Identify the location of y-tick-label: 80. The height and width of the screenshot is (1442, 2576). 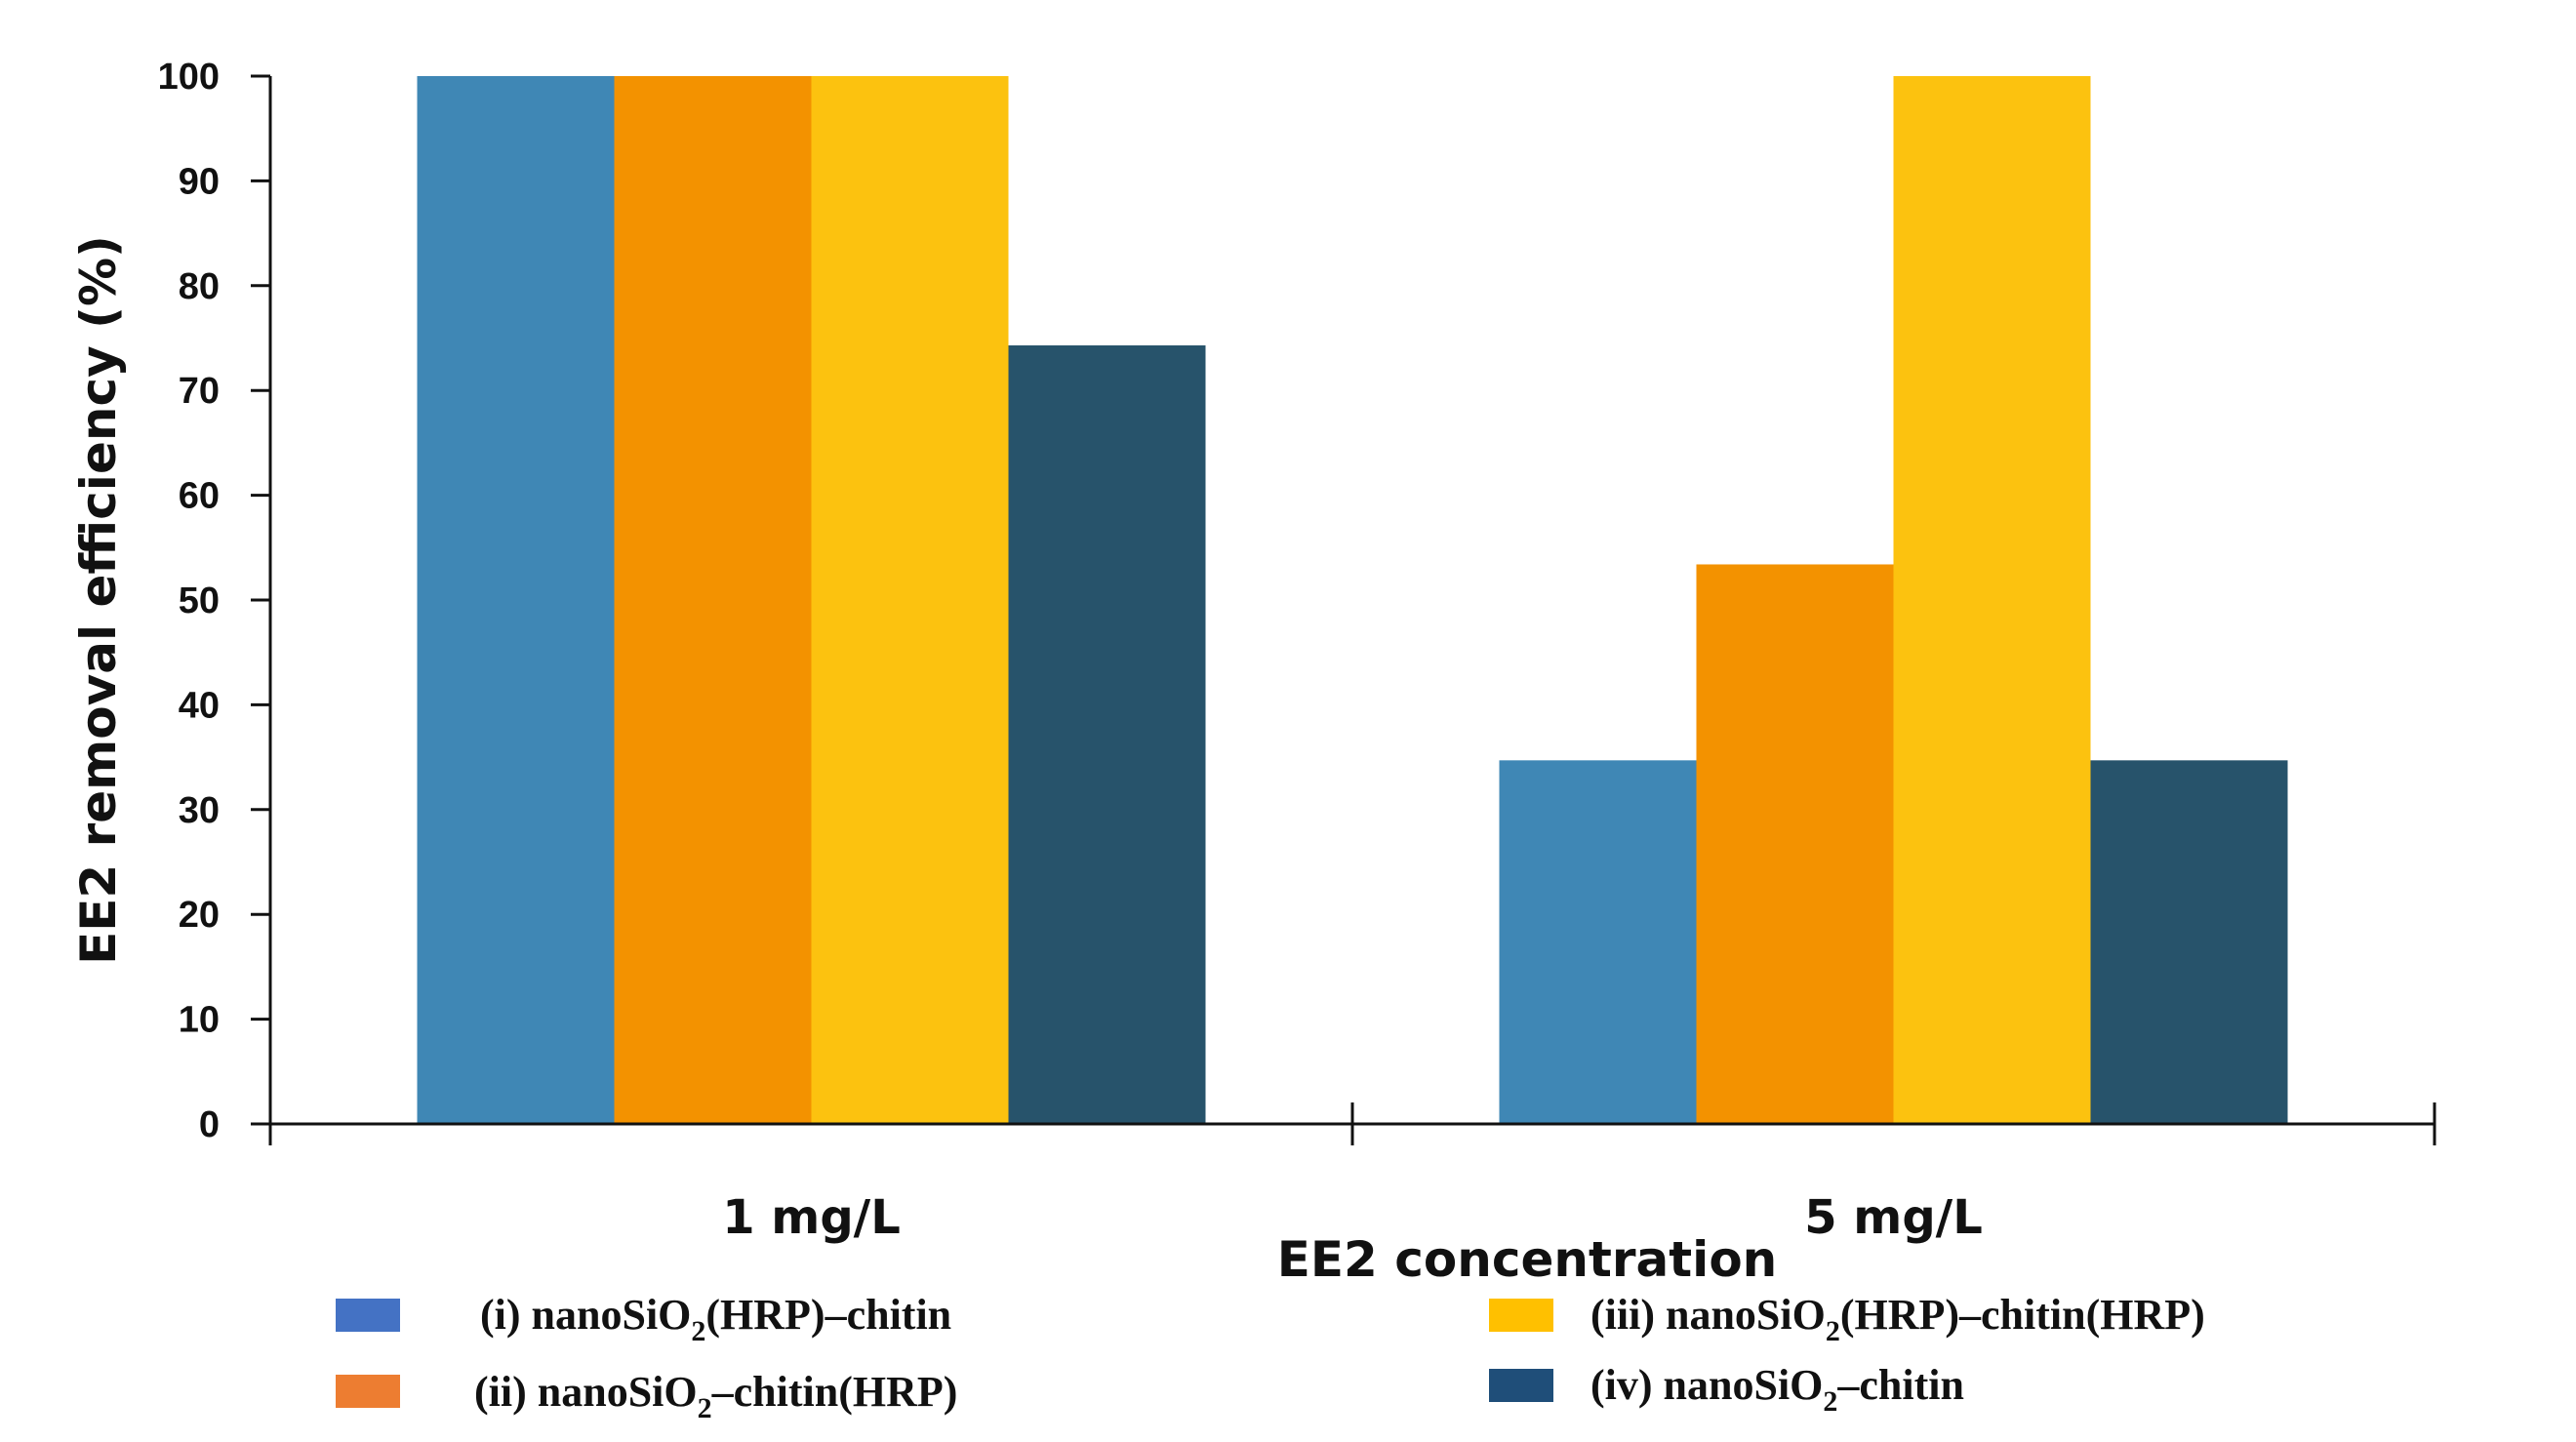
(199, 286).